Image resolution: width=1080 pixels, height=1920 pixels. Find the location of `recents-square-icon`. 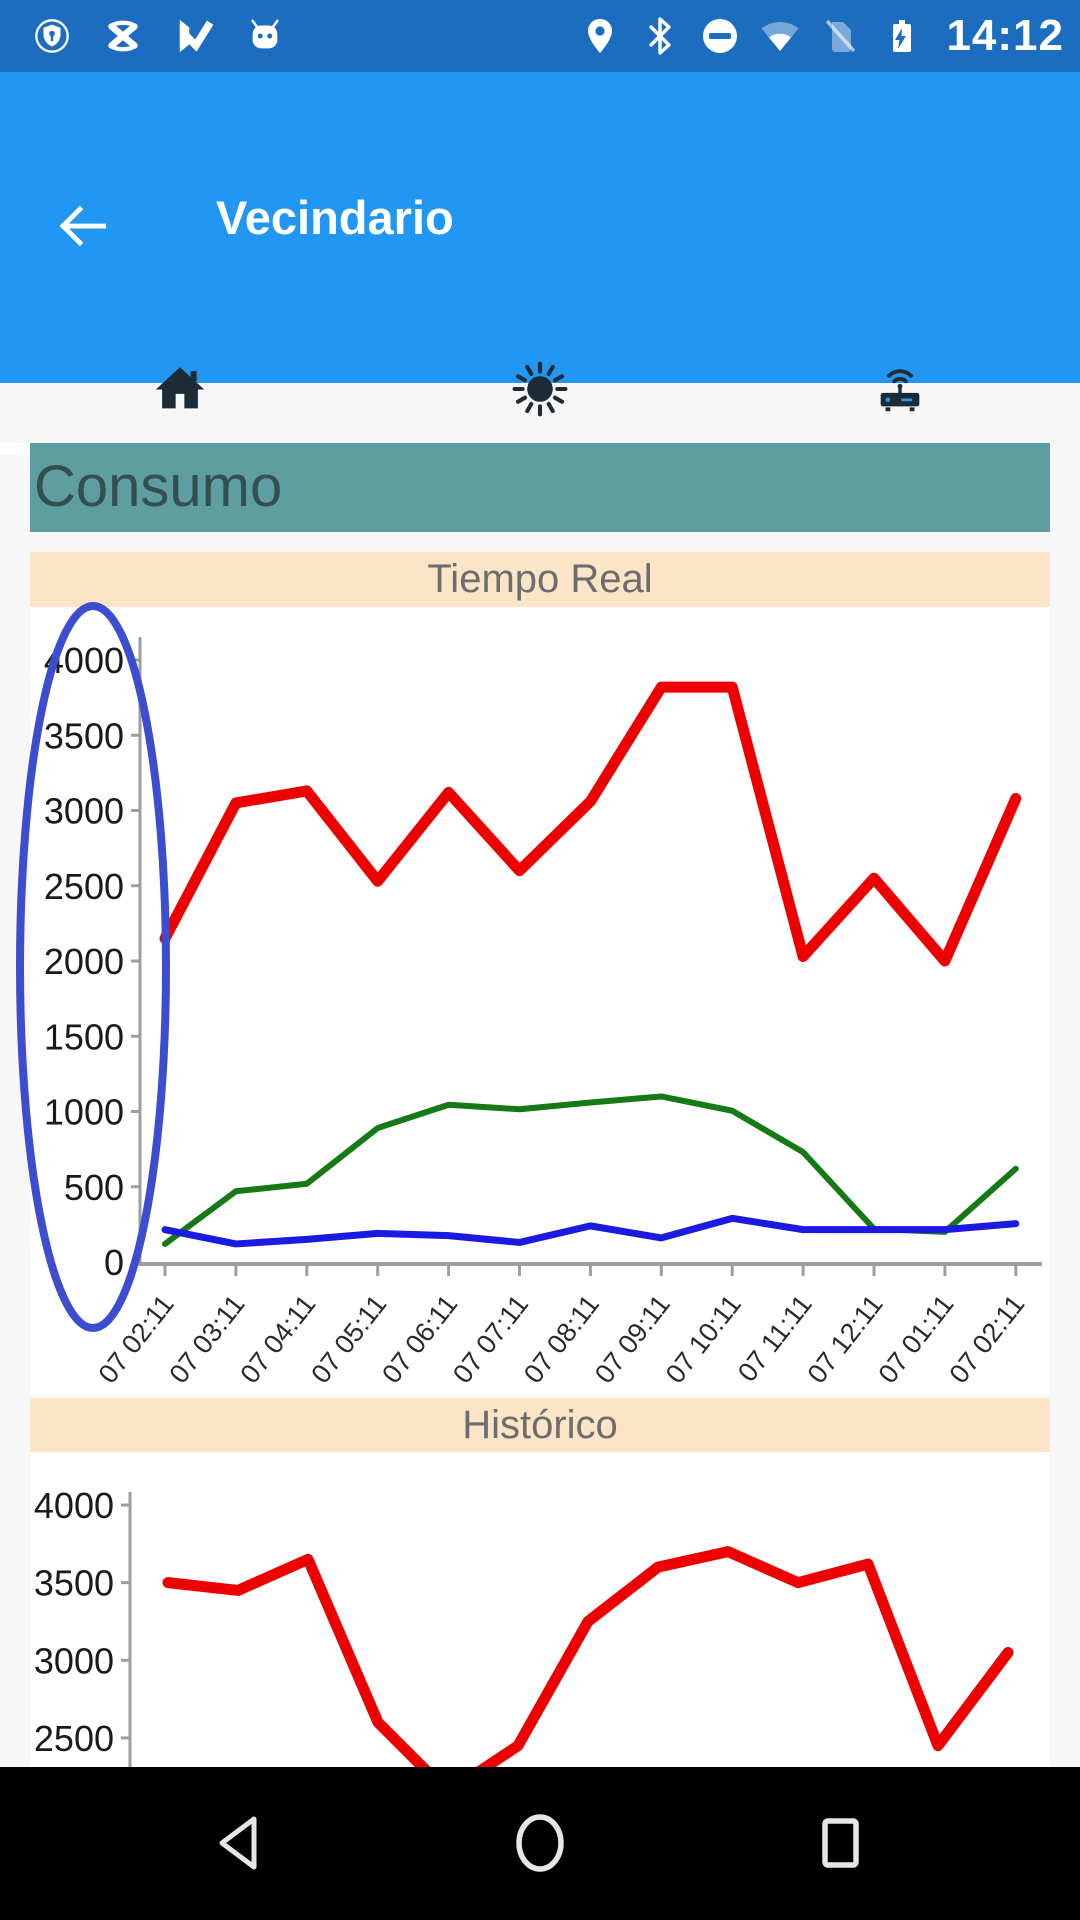

recents-square-icon is located at coordinates (840, 1843).